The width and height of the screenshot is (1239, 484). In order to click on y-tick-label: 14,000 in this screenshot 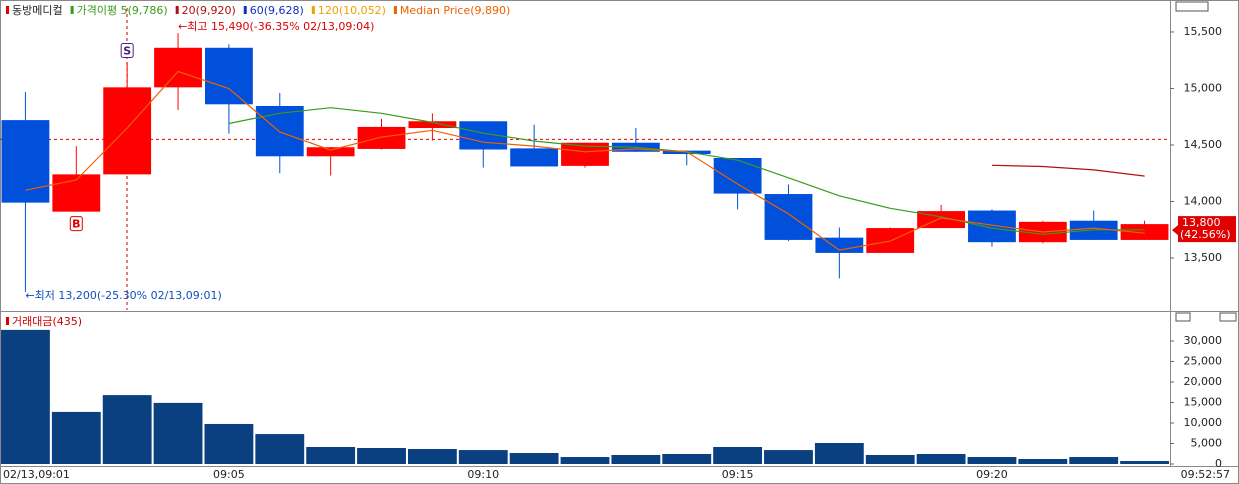, I will do `click(1203, 200)`.